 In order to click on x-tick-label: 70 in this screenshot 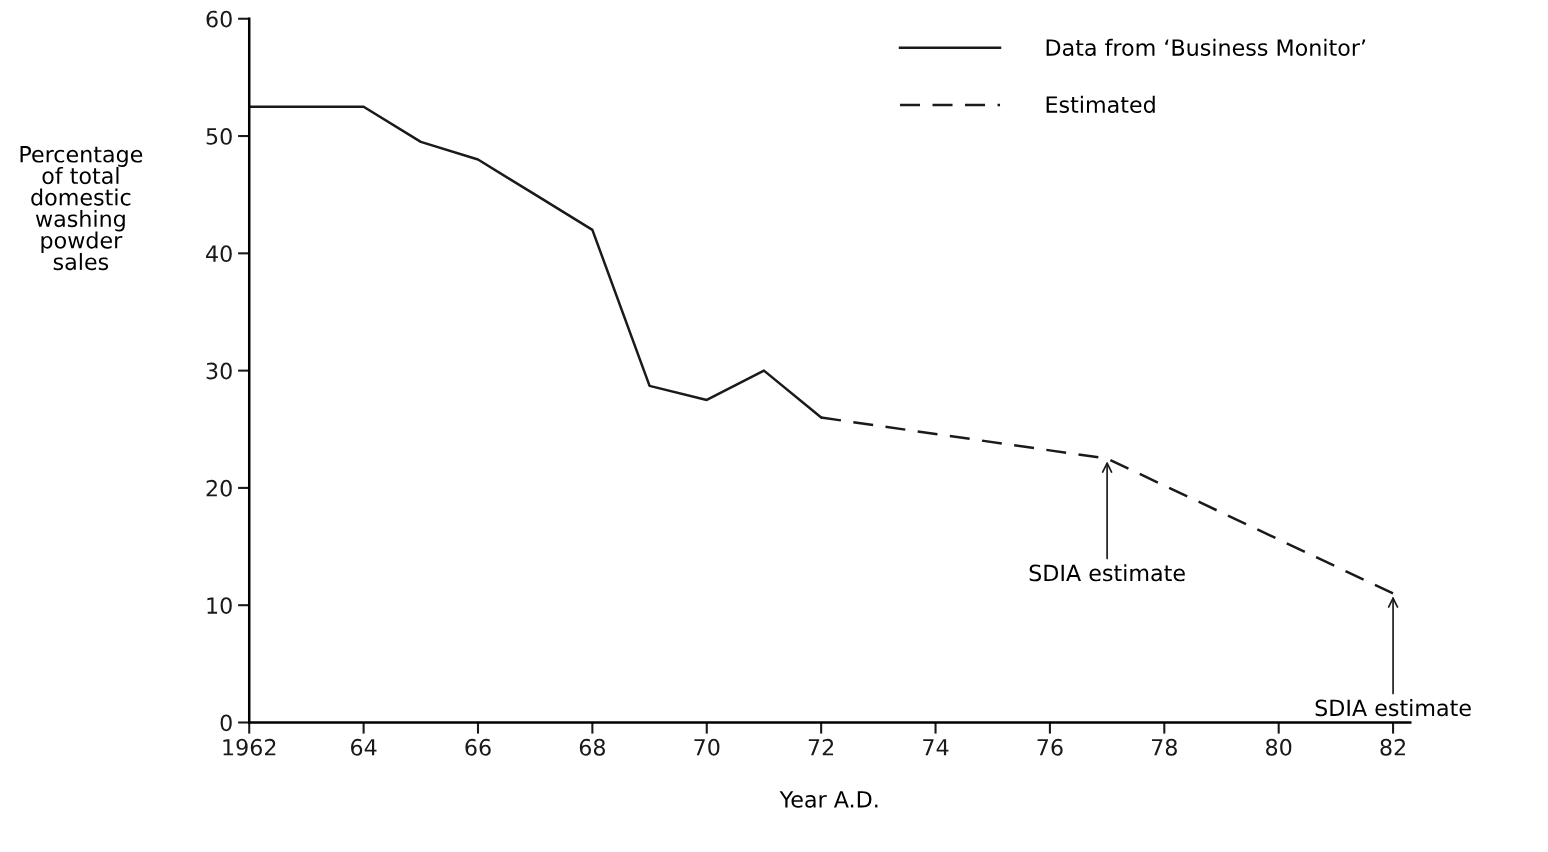, I will do `click(707, 747)`.